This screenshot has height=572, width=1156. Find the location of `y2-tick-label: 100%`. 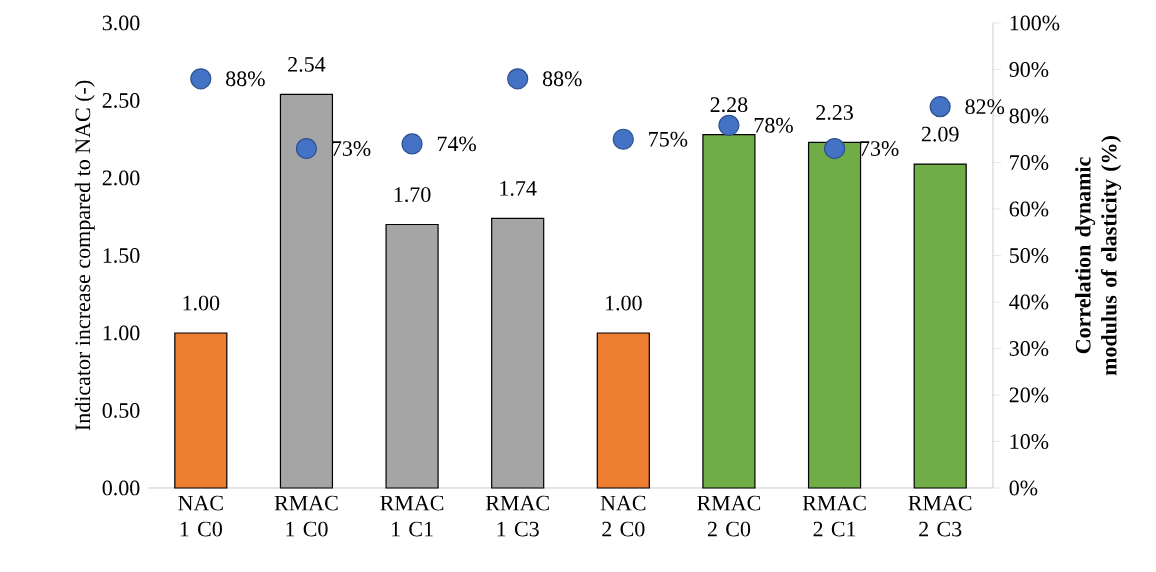

y2-tick-label: 100% is located at coordinates (1035, 23).